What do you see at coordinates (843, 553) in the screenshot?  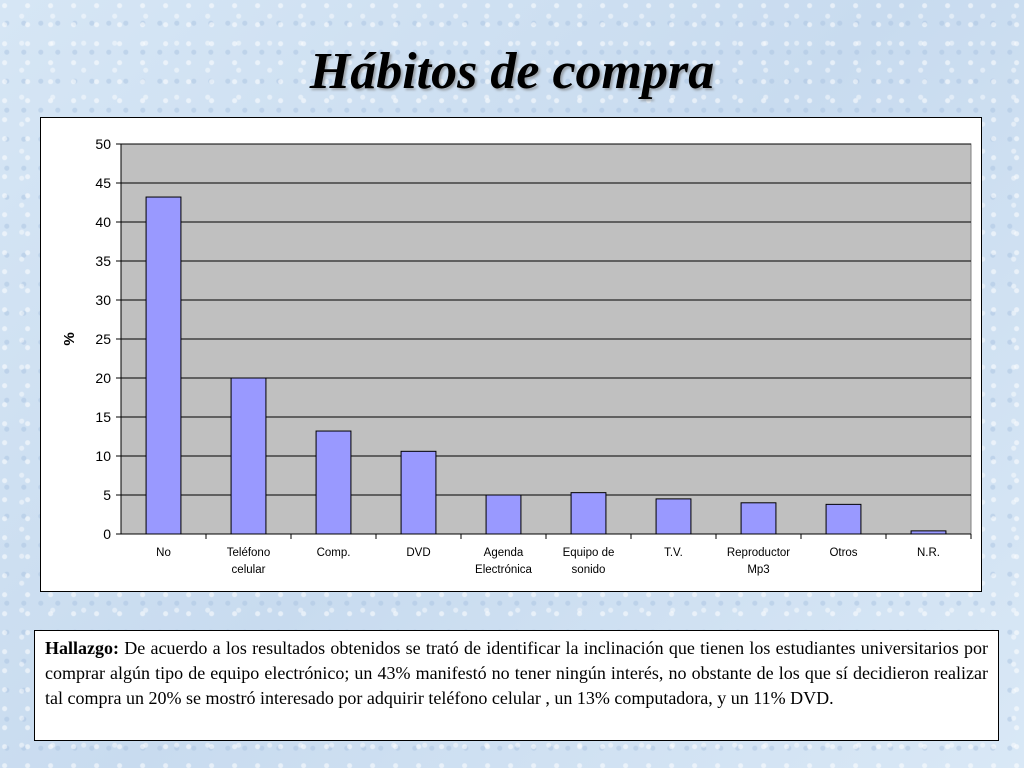 I see `x-tick-label: Otros` at bounding box center [843, 553].